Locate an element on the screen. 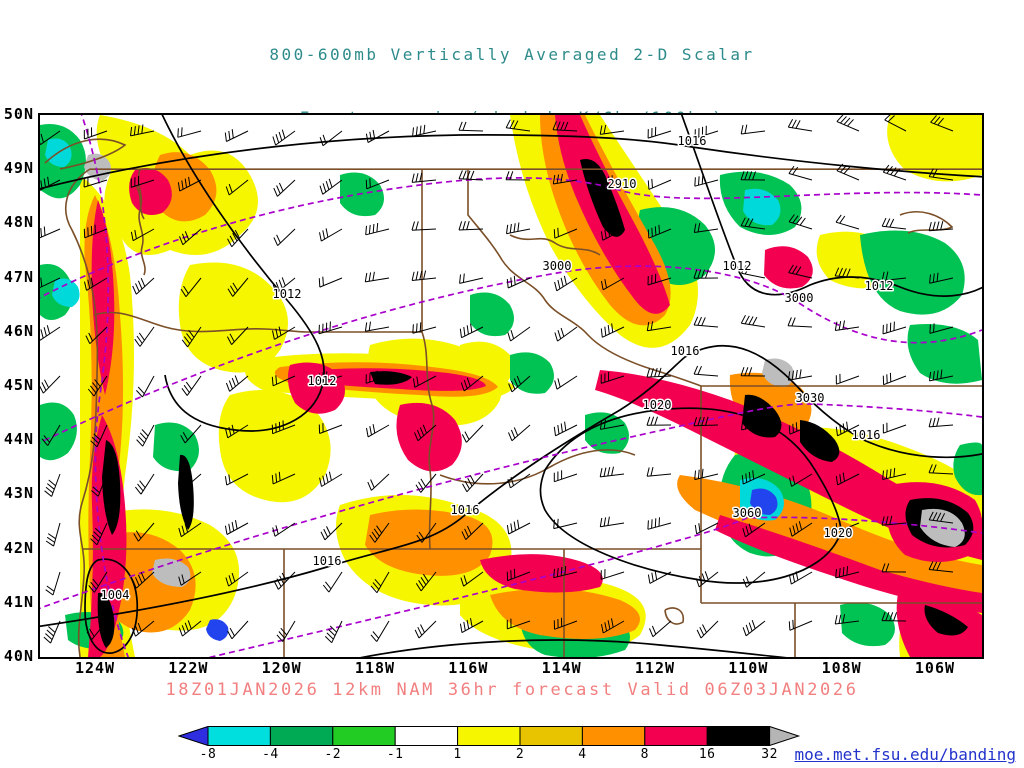 This screenshot has width=1024, height=768. x-axis-label: 122W is located at coordinates (188, 668).